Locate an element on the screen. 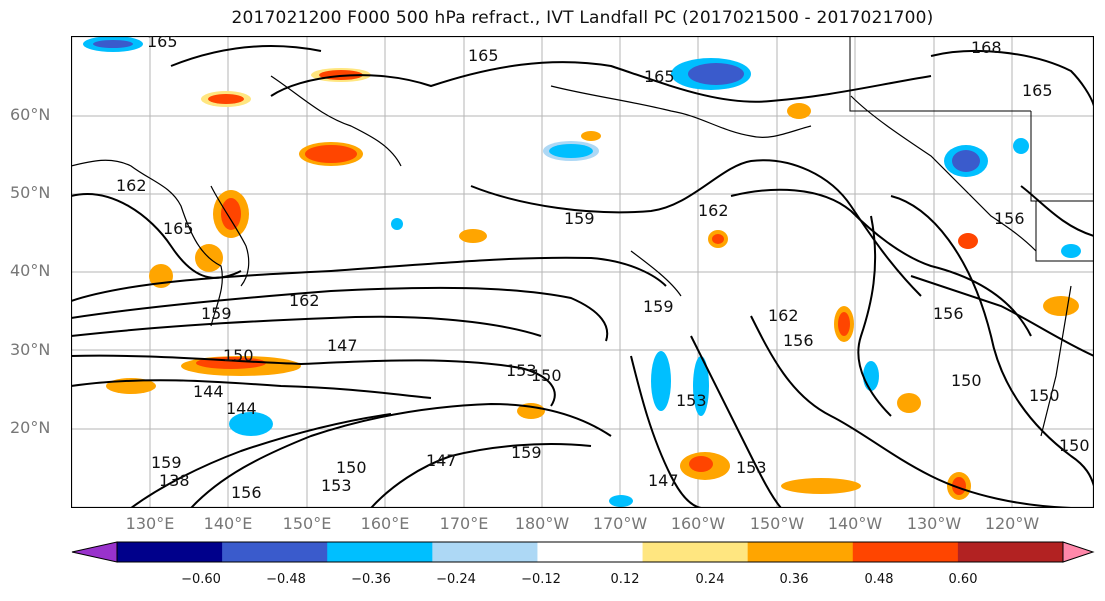  lon-label-140e: 140°E is located at coordinates (228, 523).